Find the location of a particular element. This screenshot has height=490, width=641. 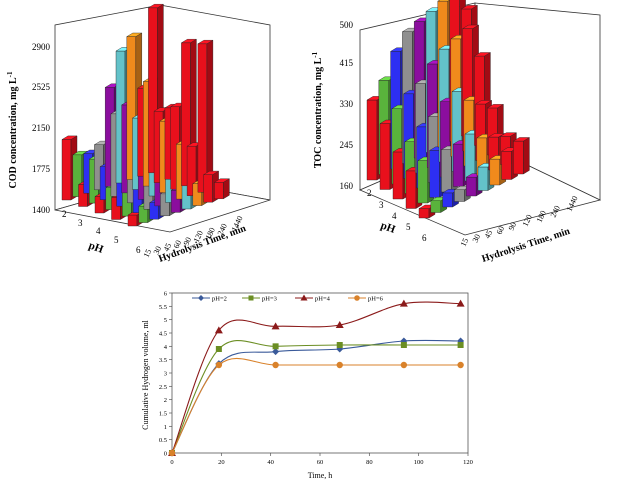

toc-ztick-1: 245 is located at coordinates (347, 145).